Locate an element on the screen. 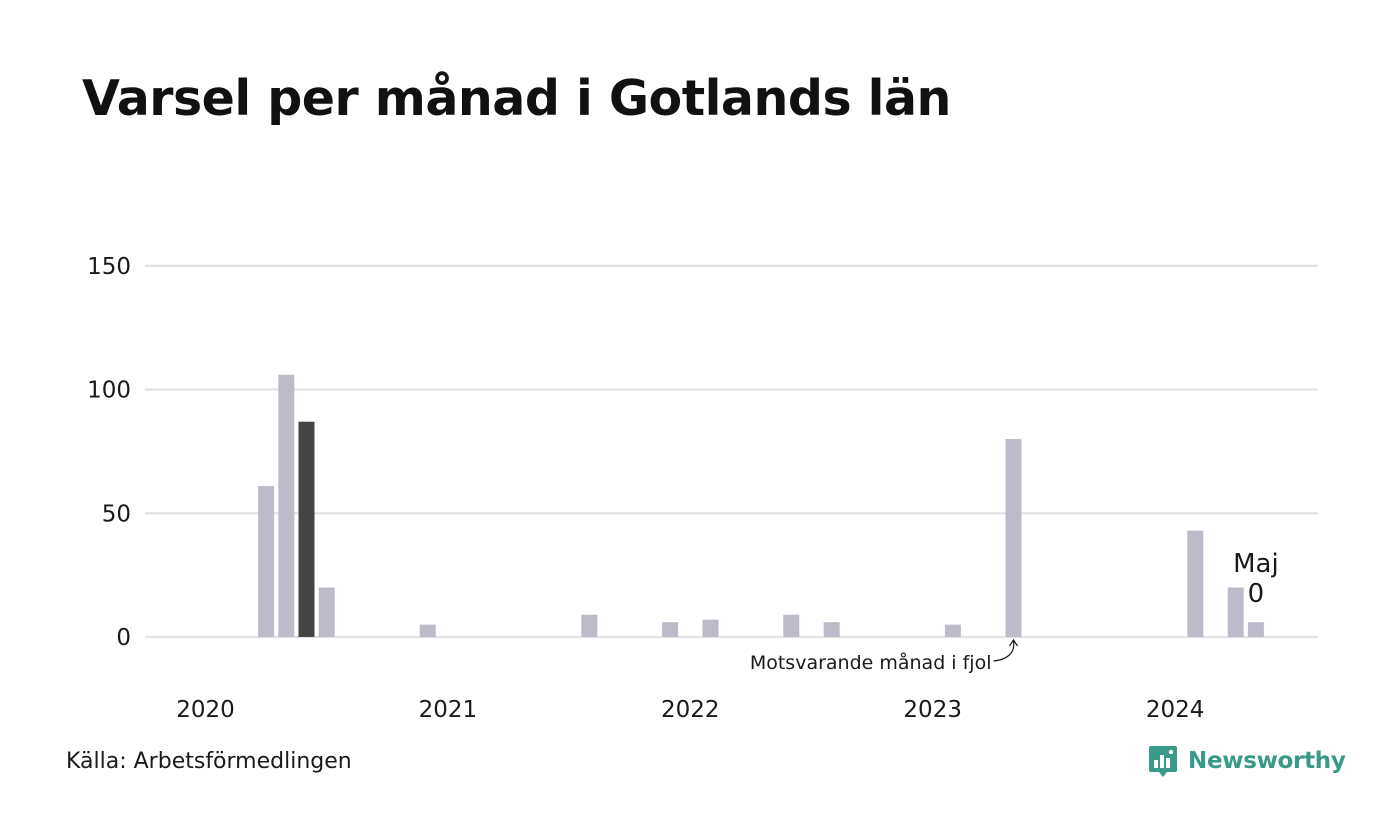 This screenshot has width=1400, height=840. x-tick-label: 2021 is located at coordinates (448, 710).